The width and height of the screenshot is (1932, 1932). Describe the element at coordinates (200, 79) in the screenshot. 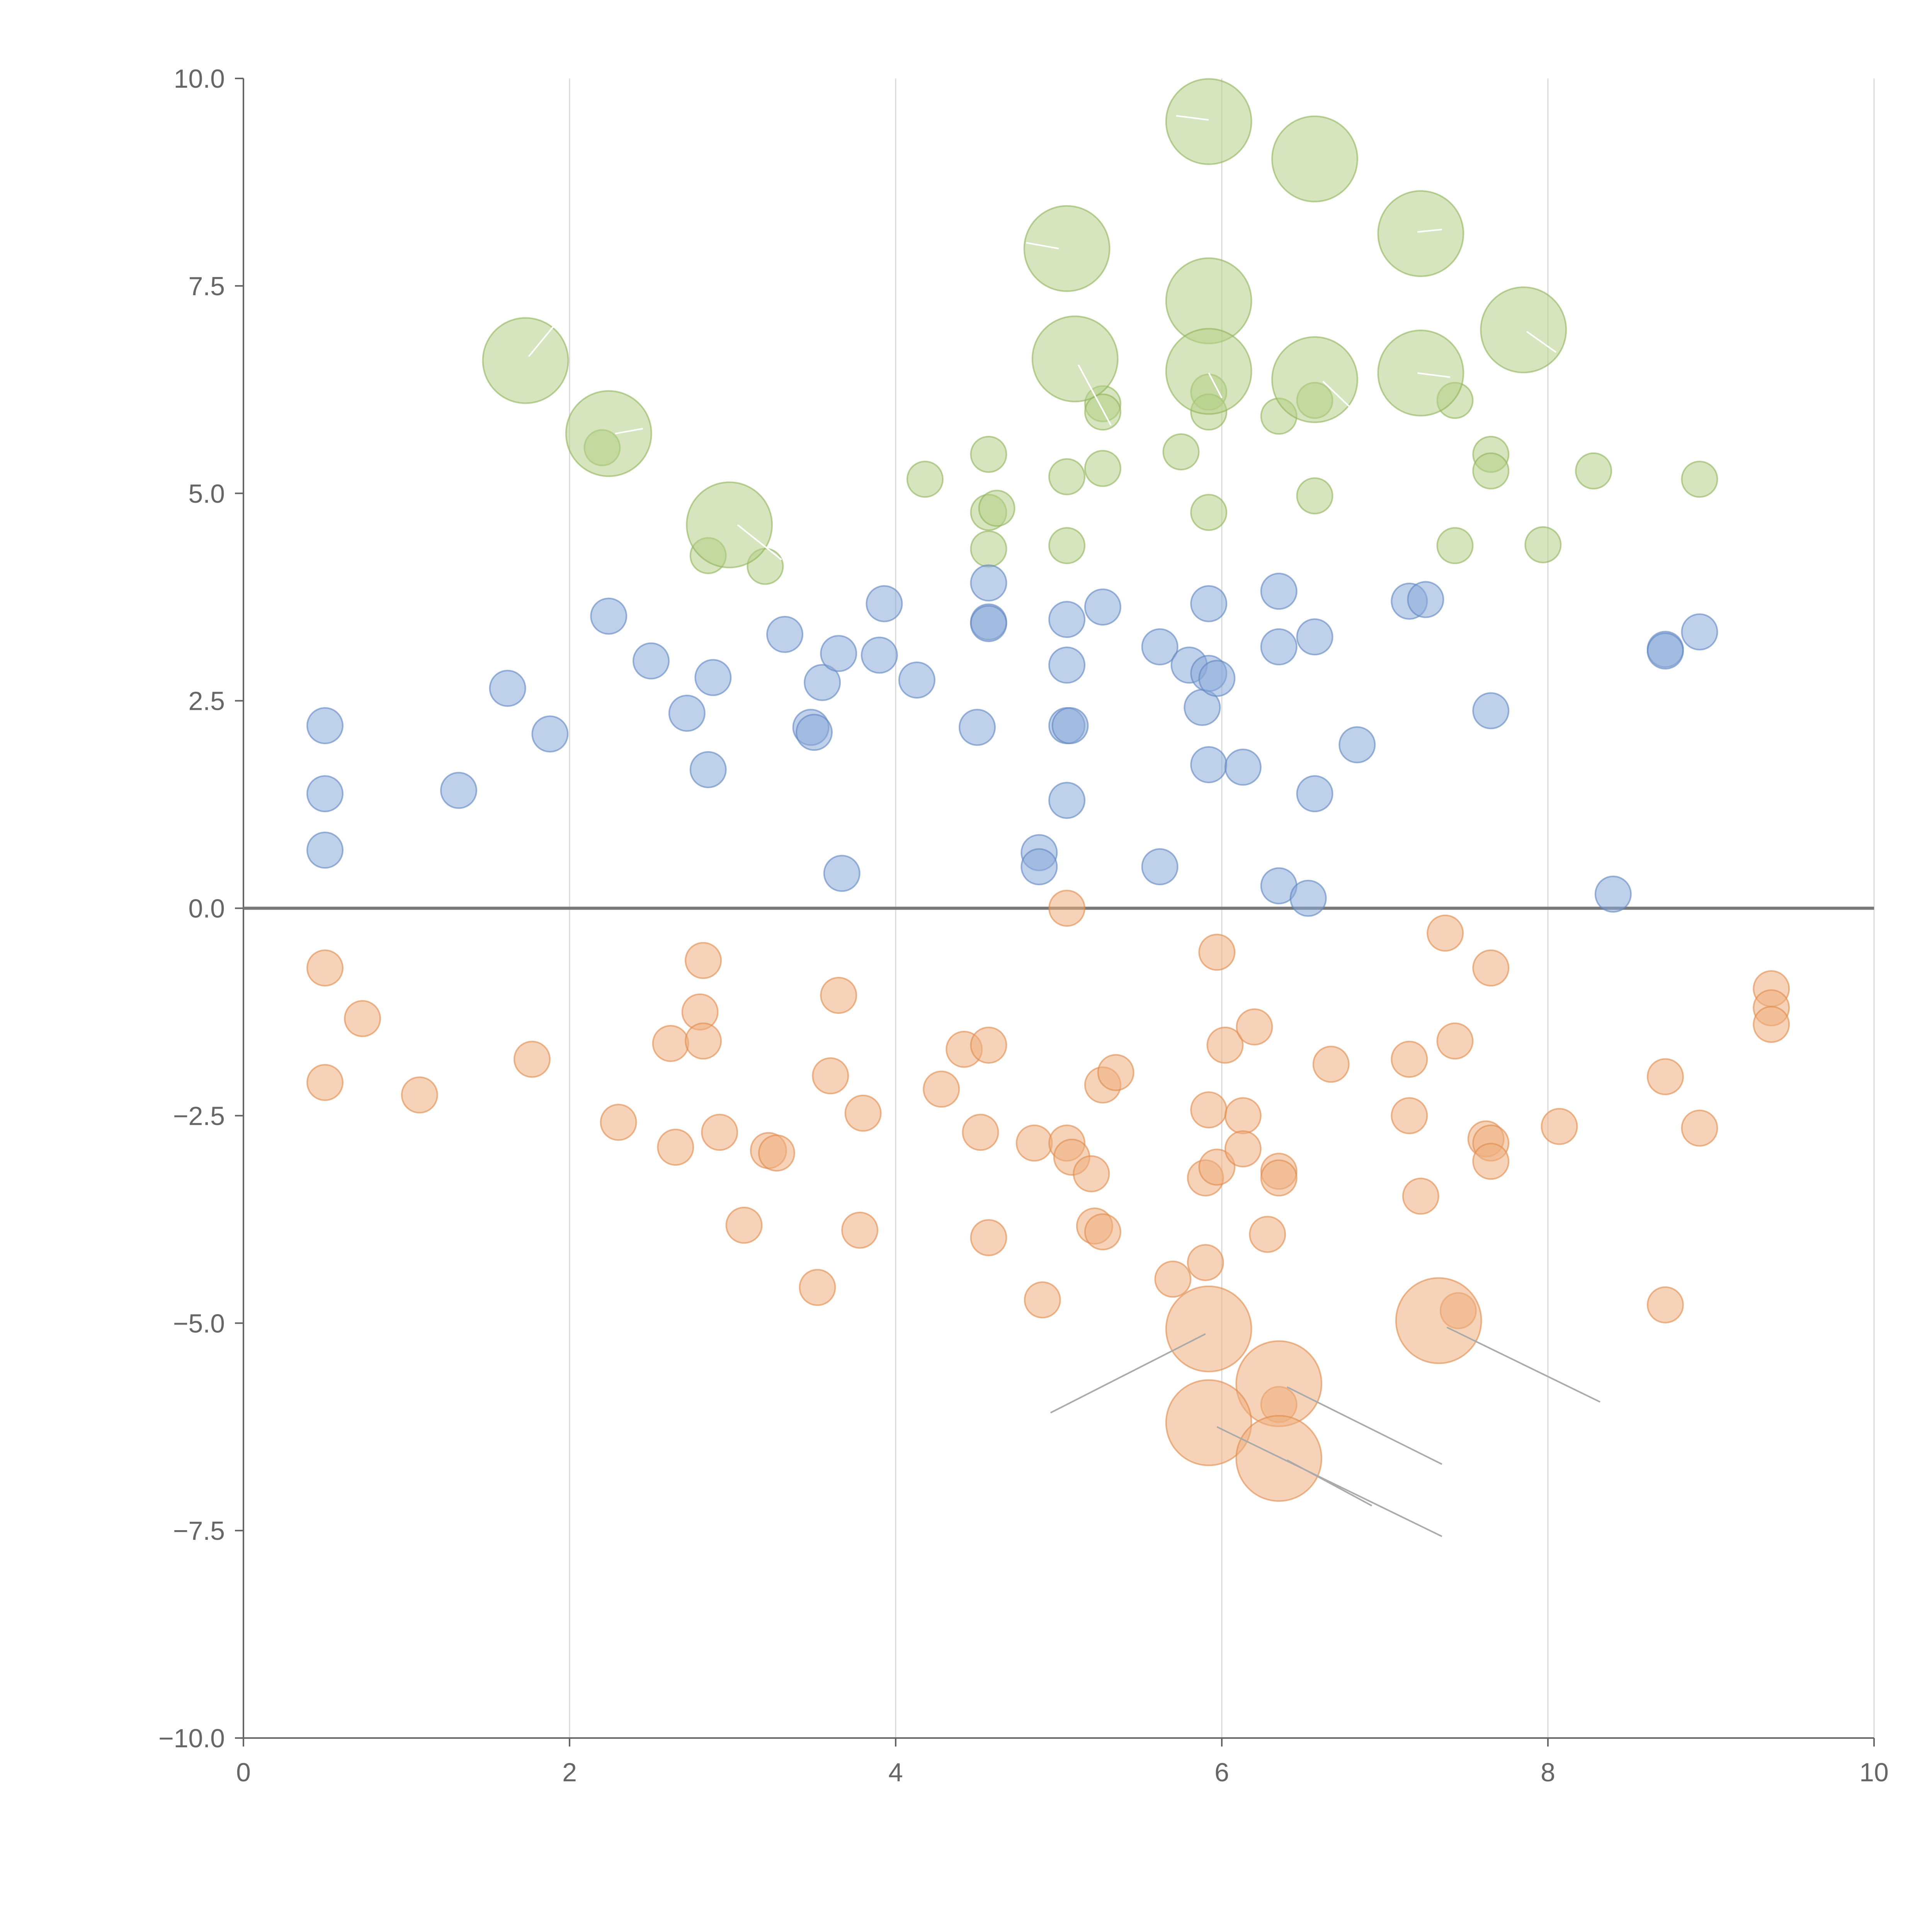

I see `y-tick-label-0: 10.0` at that location.